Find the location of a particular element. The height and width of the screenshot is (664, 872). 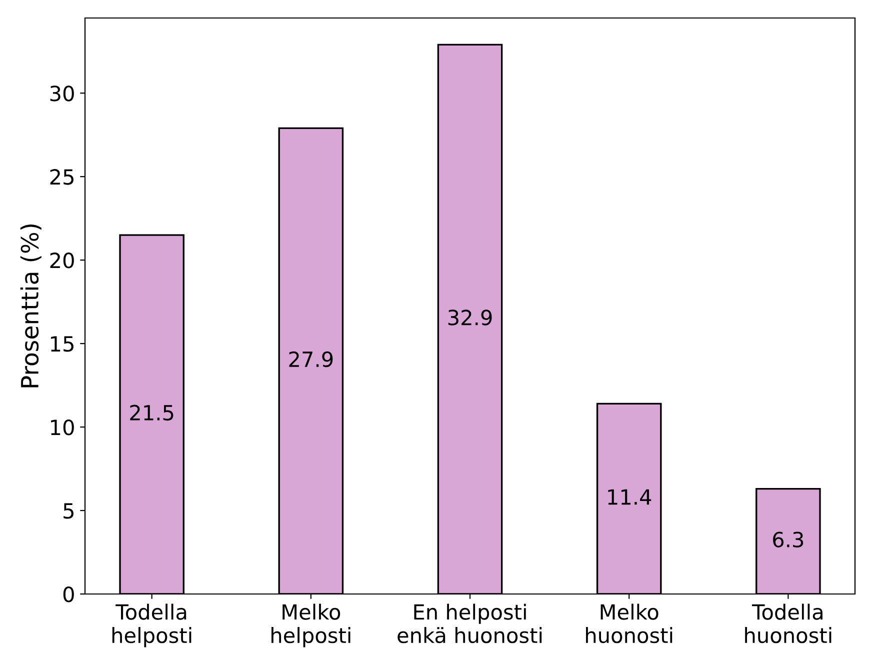

y-tick-label: 5 is located at coordinates (69, 511).